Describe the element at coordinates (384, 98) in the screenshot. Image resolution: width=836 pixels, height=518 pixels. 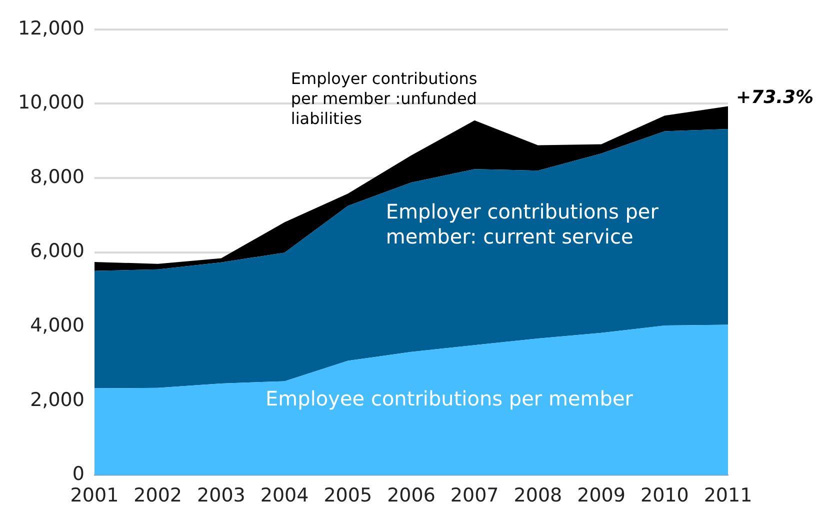
I see `series-label: Employer contributions per member :unfunded liabilities` at that location.